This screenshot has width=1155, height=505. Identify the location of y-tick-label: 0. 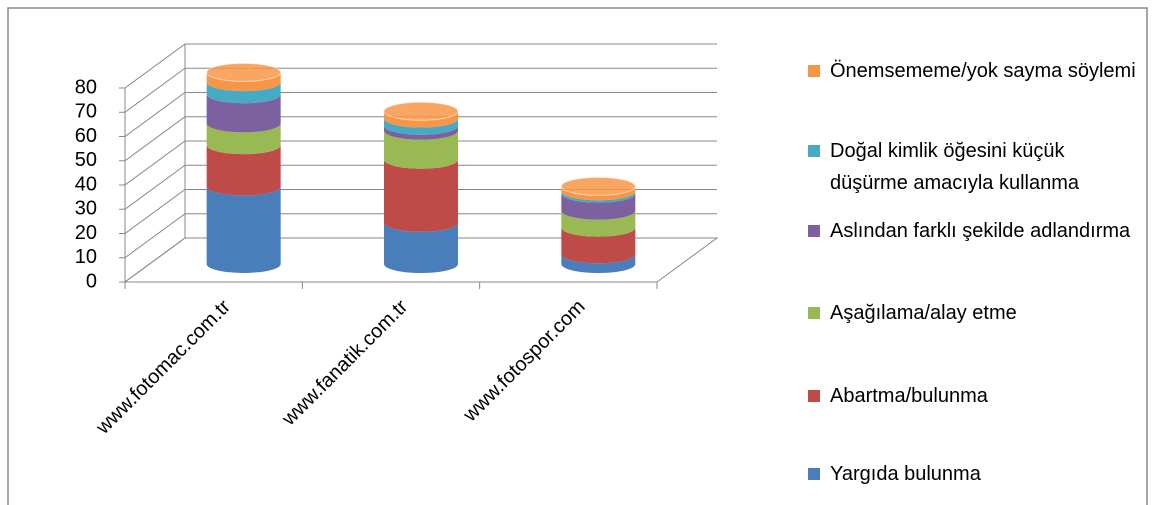
(91, 281).